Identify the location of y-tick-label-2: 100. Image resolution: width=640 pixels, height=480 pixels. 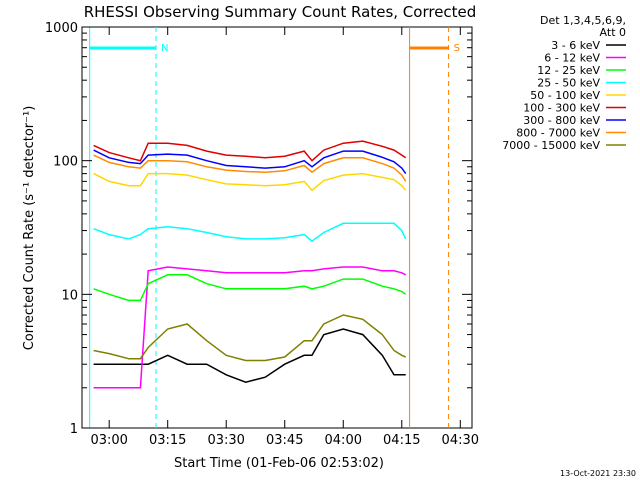
(65, 162).